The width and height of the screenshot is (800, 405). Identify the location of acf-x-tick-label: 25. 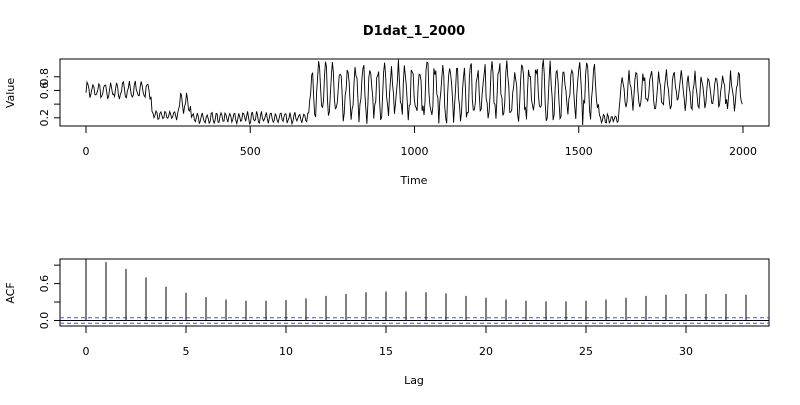
(586, 351).